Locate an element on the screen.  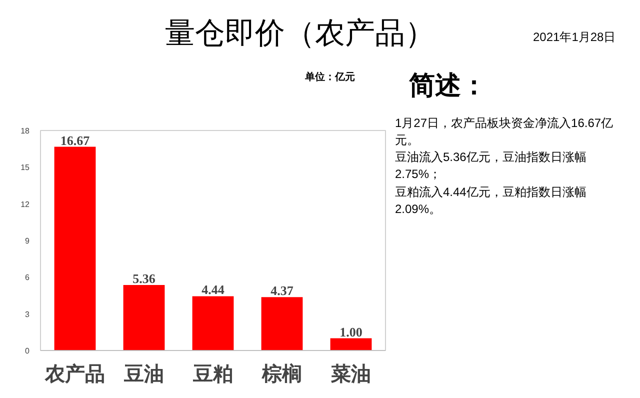
y-tick-label: 3 is located at coordinates (27, 314).